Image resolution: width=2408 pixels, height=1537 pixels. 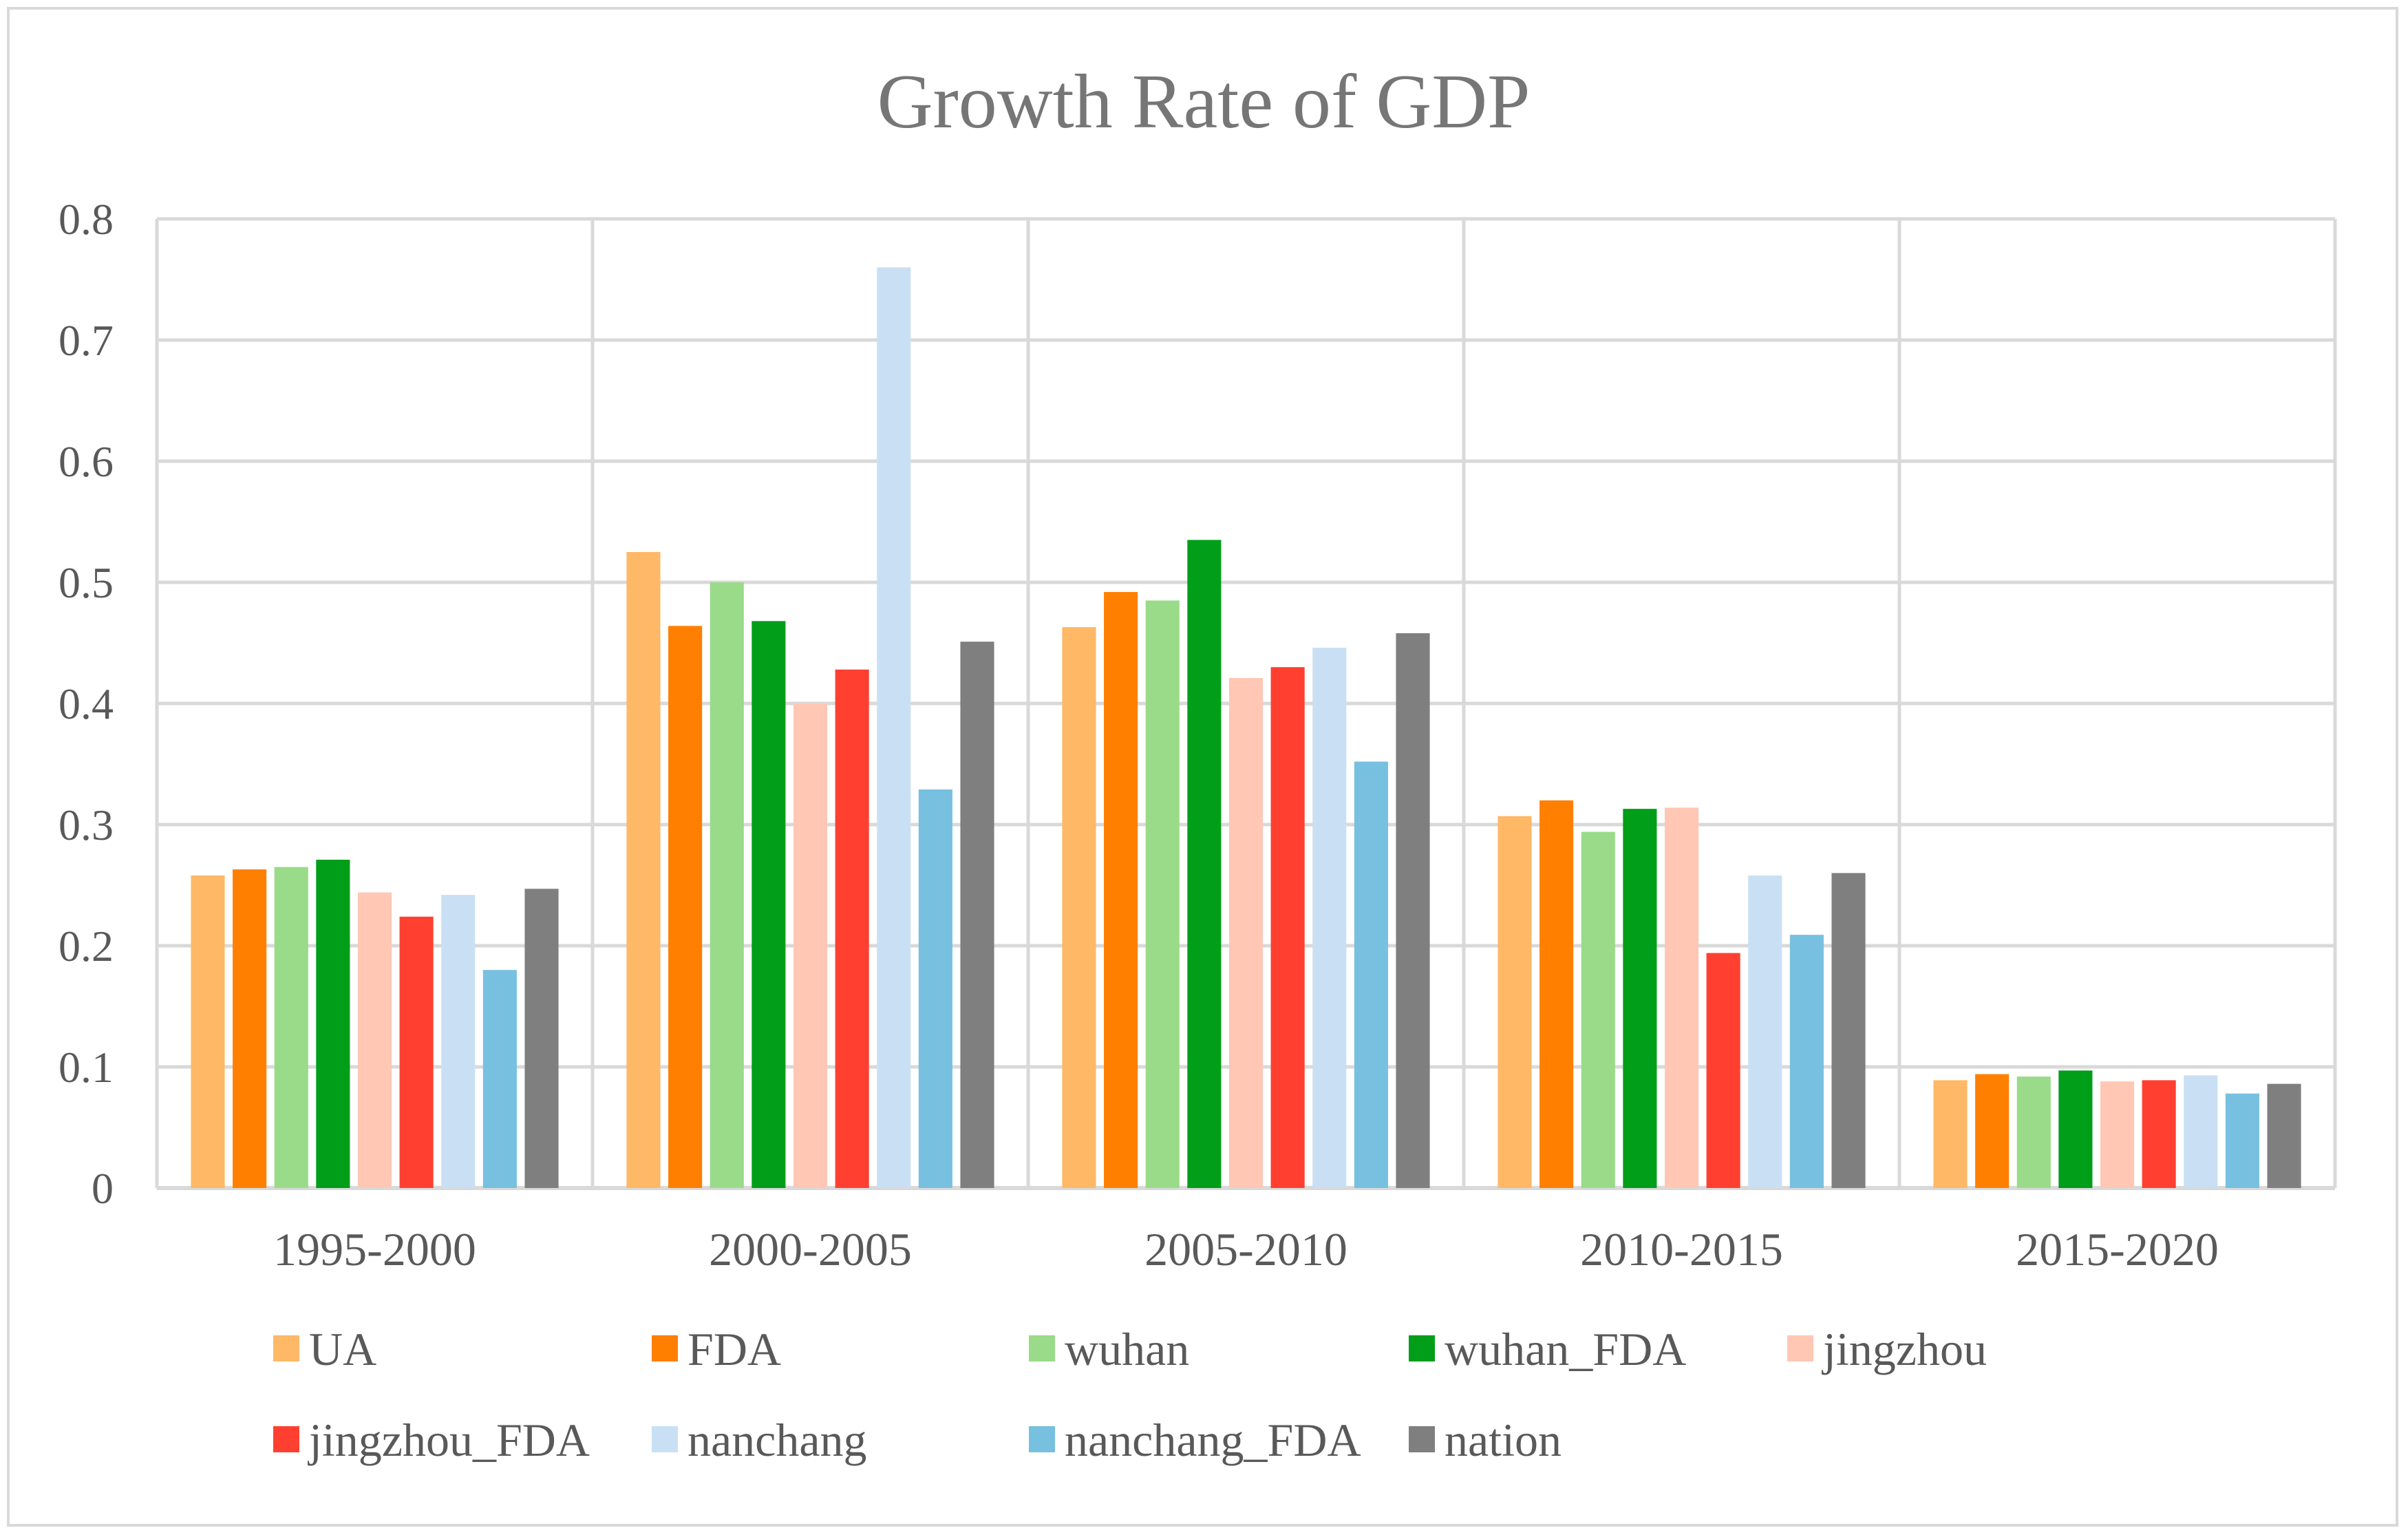 I want to click on bar-wuhan_FDA-2005-2010, so click(x=1204, y=864).